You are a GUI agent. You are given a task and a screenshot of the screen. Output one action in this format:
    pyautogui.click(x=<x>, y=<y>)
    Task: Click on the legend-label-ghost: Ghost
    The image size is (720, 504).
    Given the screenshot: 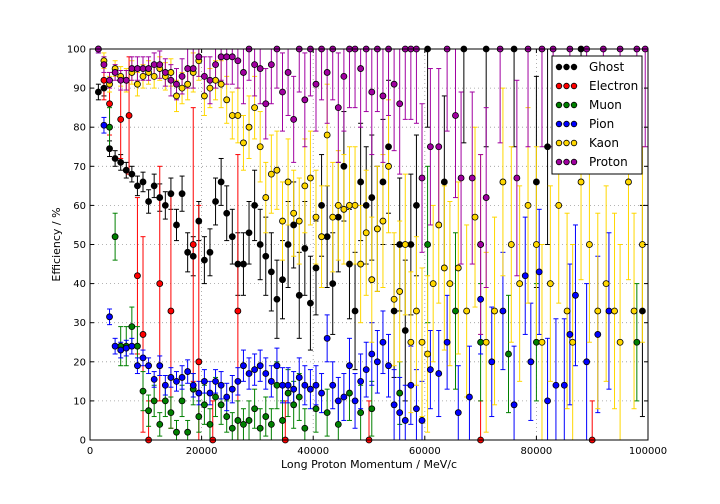 What is the action you would take?
    pyautogui.click(x=606, y=67)
    